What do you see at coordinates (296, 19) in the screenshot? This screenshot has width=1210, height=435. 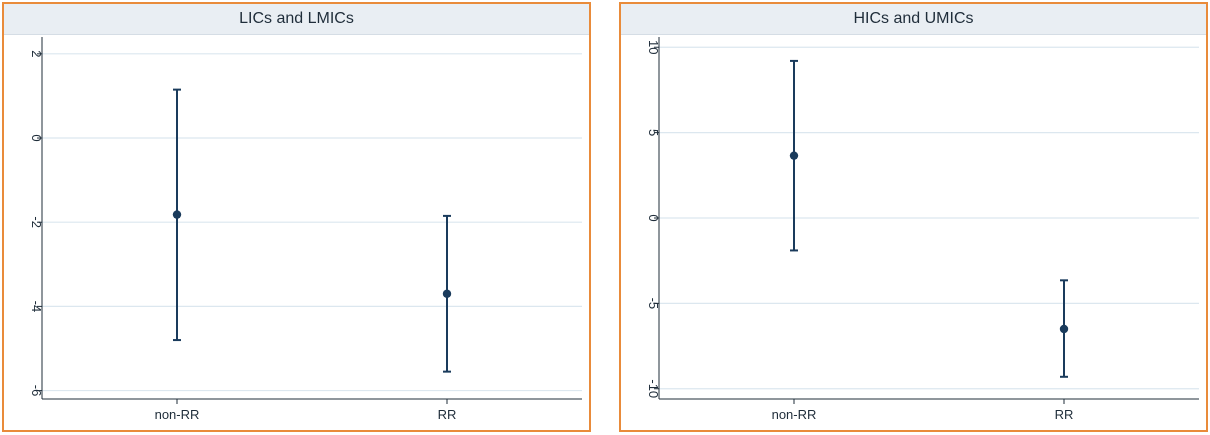 I see `chart-title: LICs and LMICs` at bounding box center [296, 19].